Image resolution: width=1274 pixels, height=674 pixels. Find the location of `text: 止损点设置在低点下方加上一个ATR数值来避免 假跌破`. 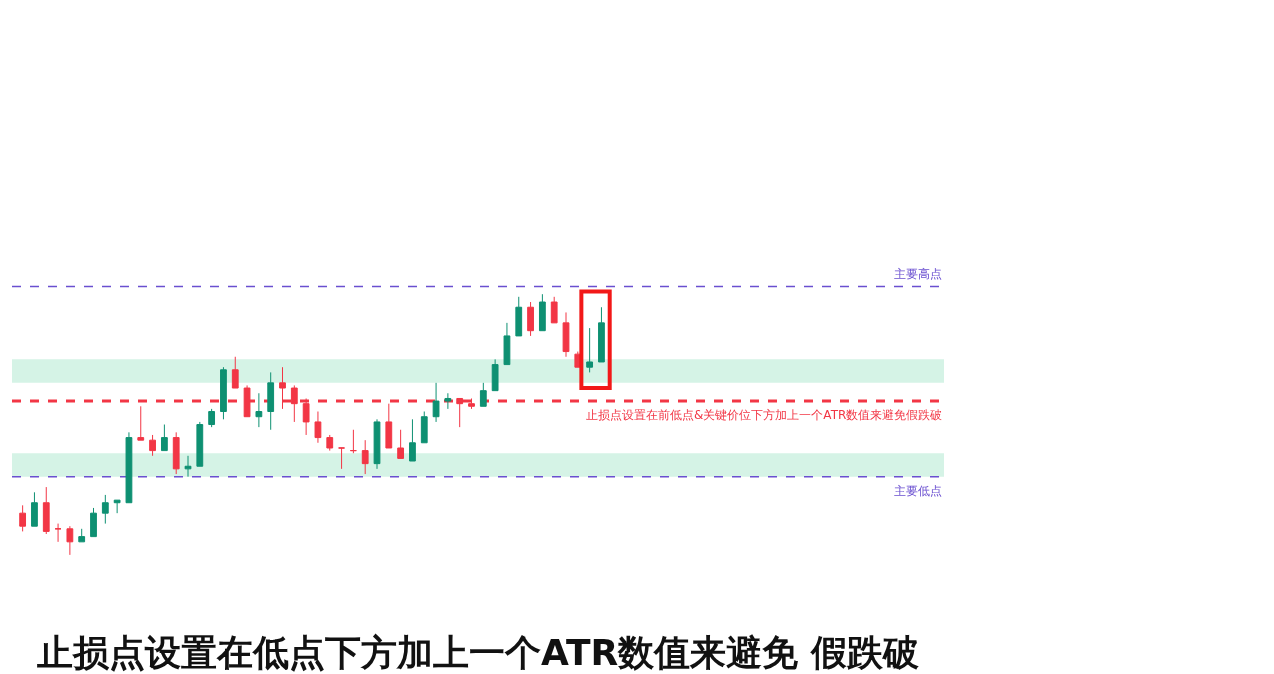

text: 止损点设置在低点下方加上一个ATR数值来避免 假跌破 is located at coordinates (478, 652).